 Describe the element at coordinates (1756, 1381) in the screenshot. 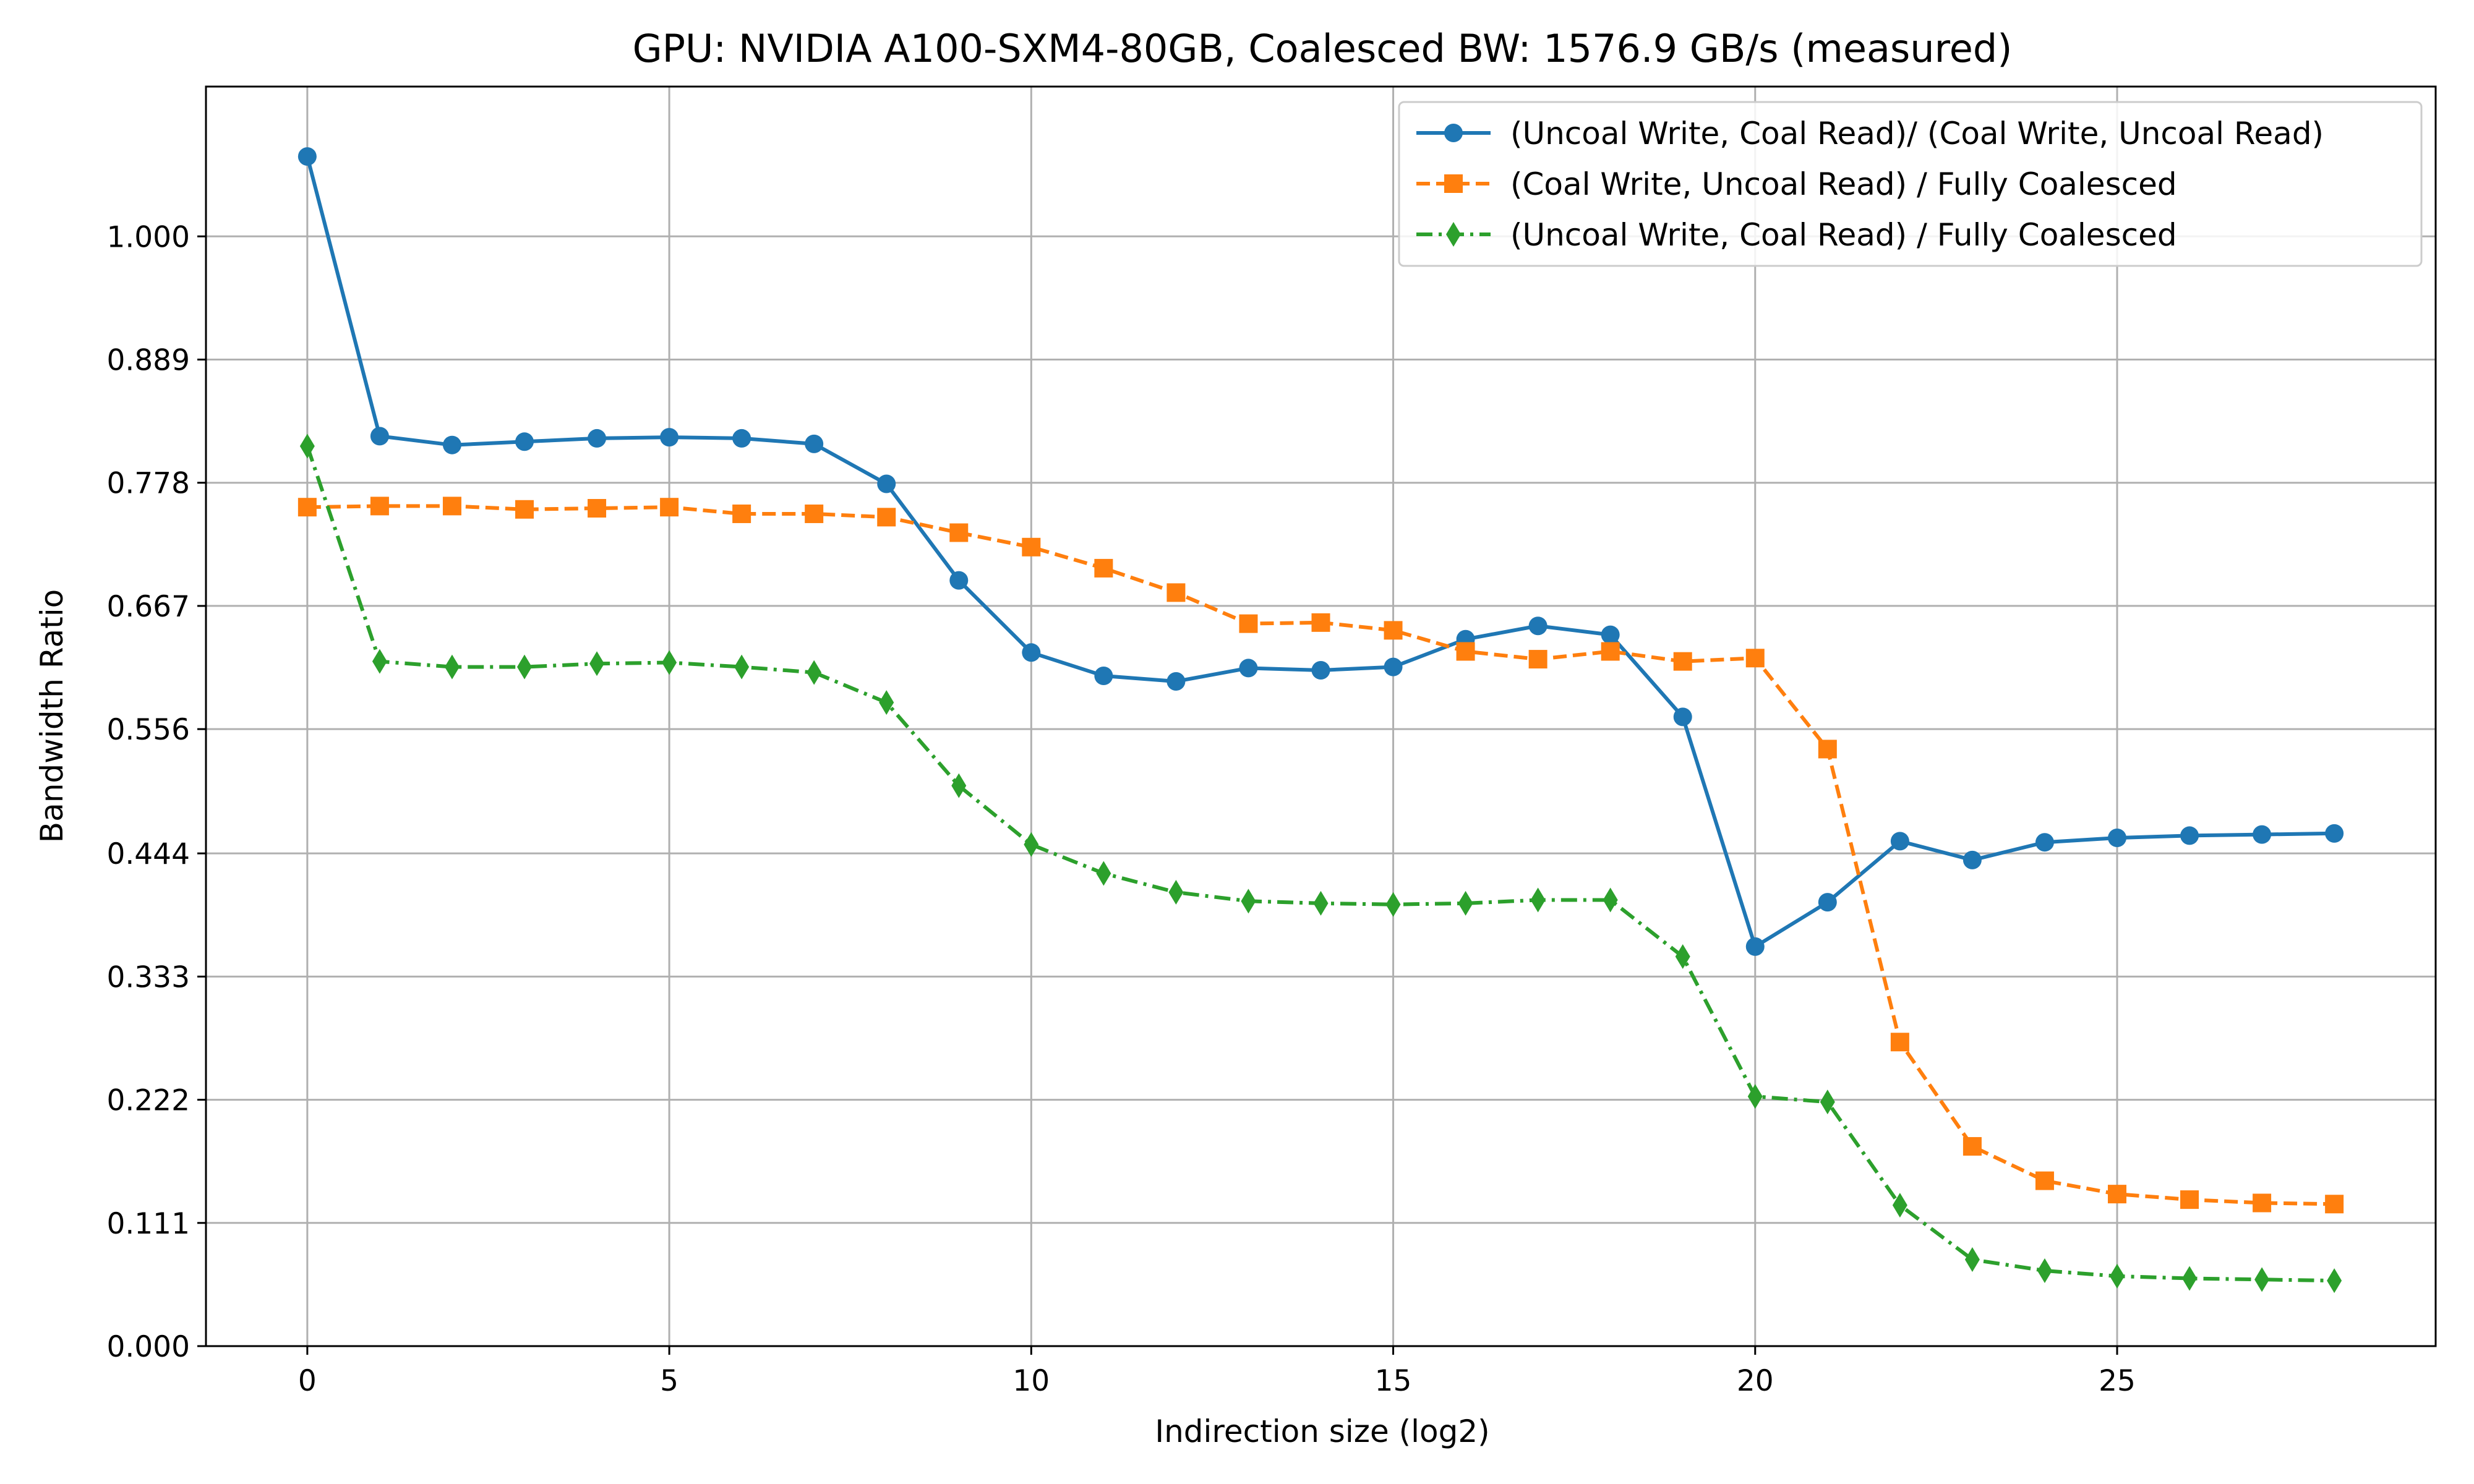

I see `x-tick-label: 20` at that location.